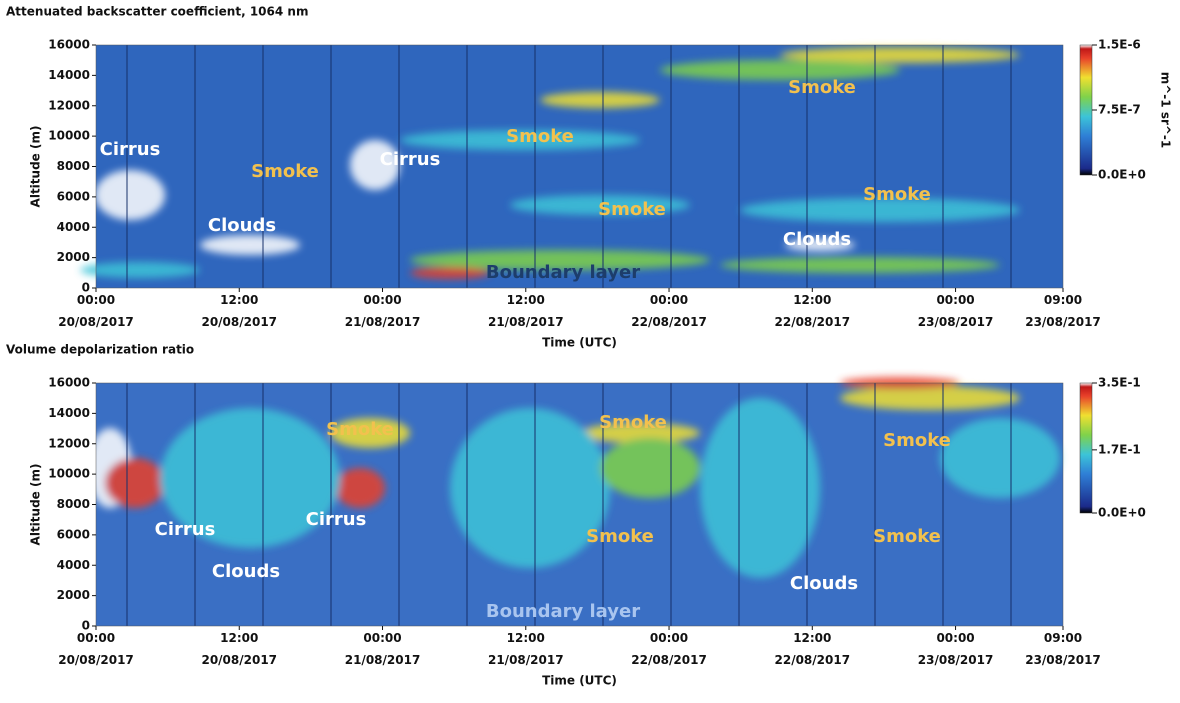 The width and height of the screenshot is (1180, 703). What do you see at coordinates (1122, 513) in the screenshot?
I see `colorbar-tick-label: 0.0E+0` at bounding box center [1122, 513].